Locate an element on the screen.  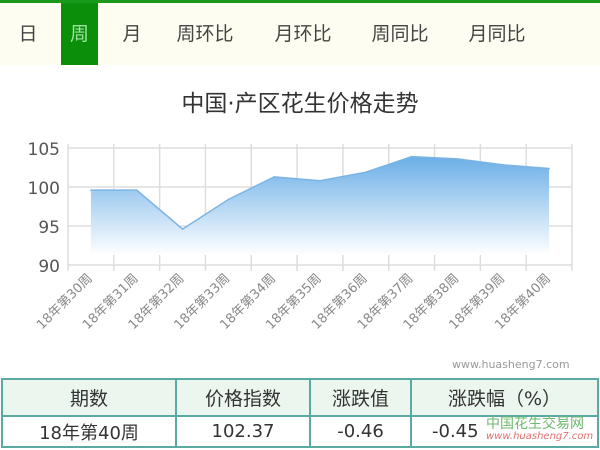
y-tick-label: 95 is located at coordinates (49, 228).